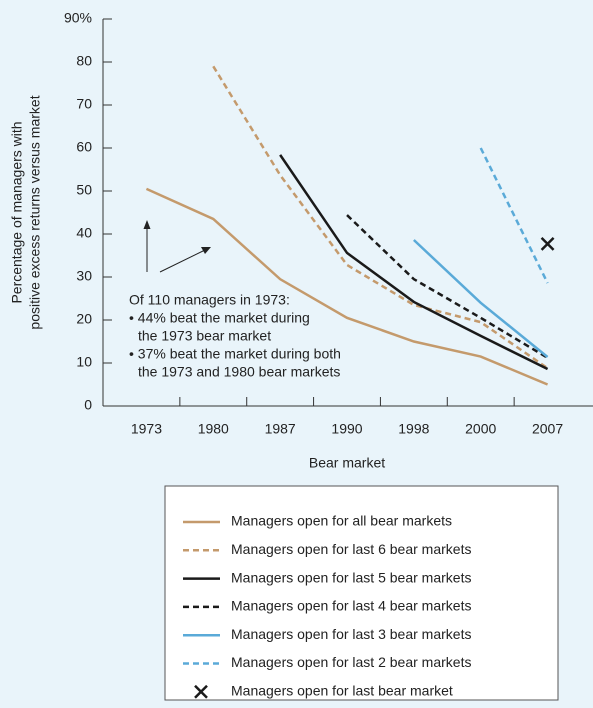 The image size is (593, 708). Describe the element at coordinates (547, 429) in the screenshot. I see `x-tick-label: 2007` at that location.